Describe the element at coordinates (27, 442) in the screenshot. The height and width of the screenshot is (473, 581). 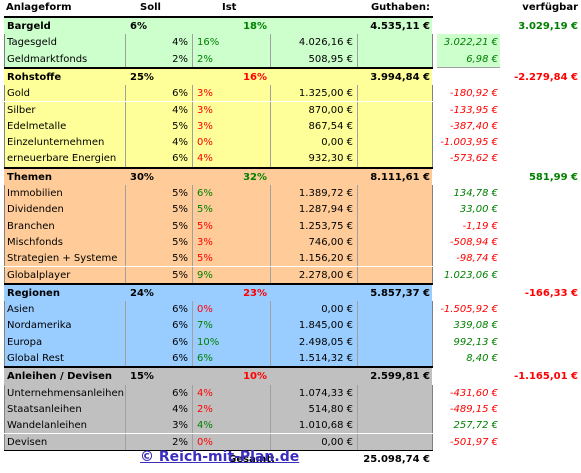
I see `item-name: Devisen` at that location.